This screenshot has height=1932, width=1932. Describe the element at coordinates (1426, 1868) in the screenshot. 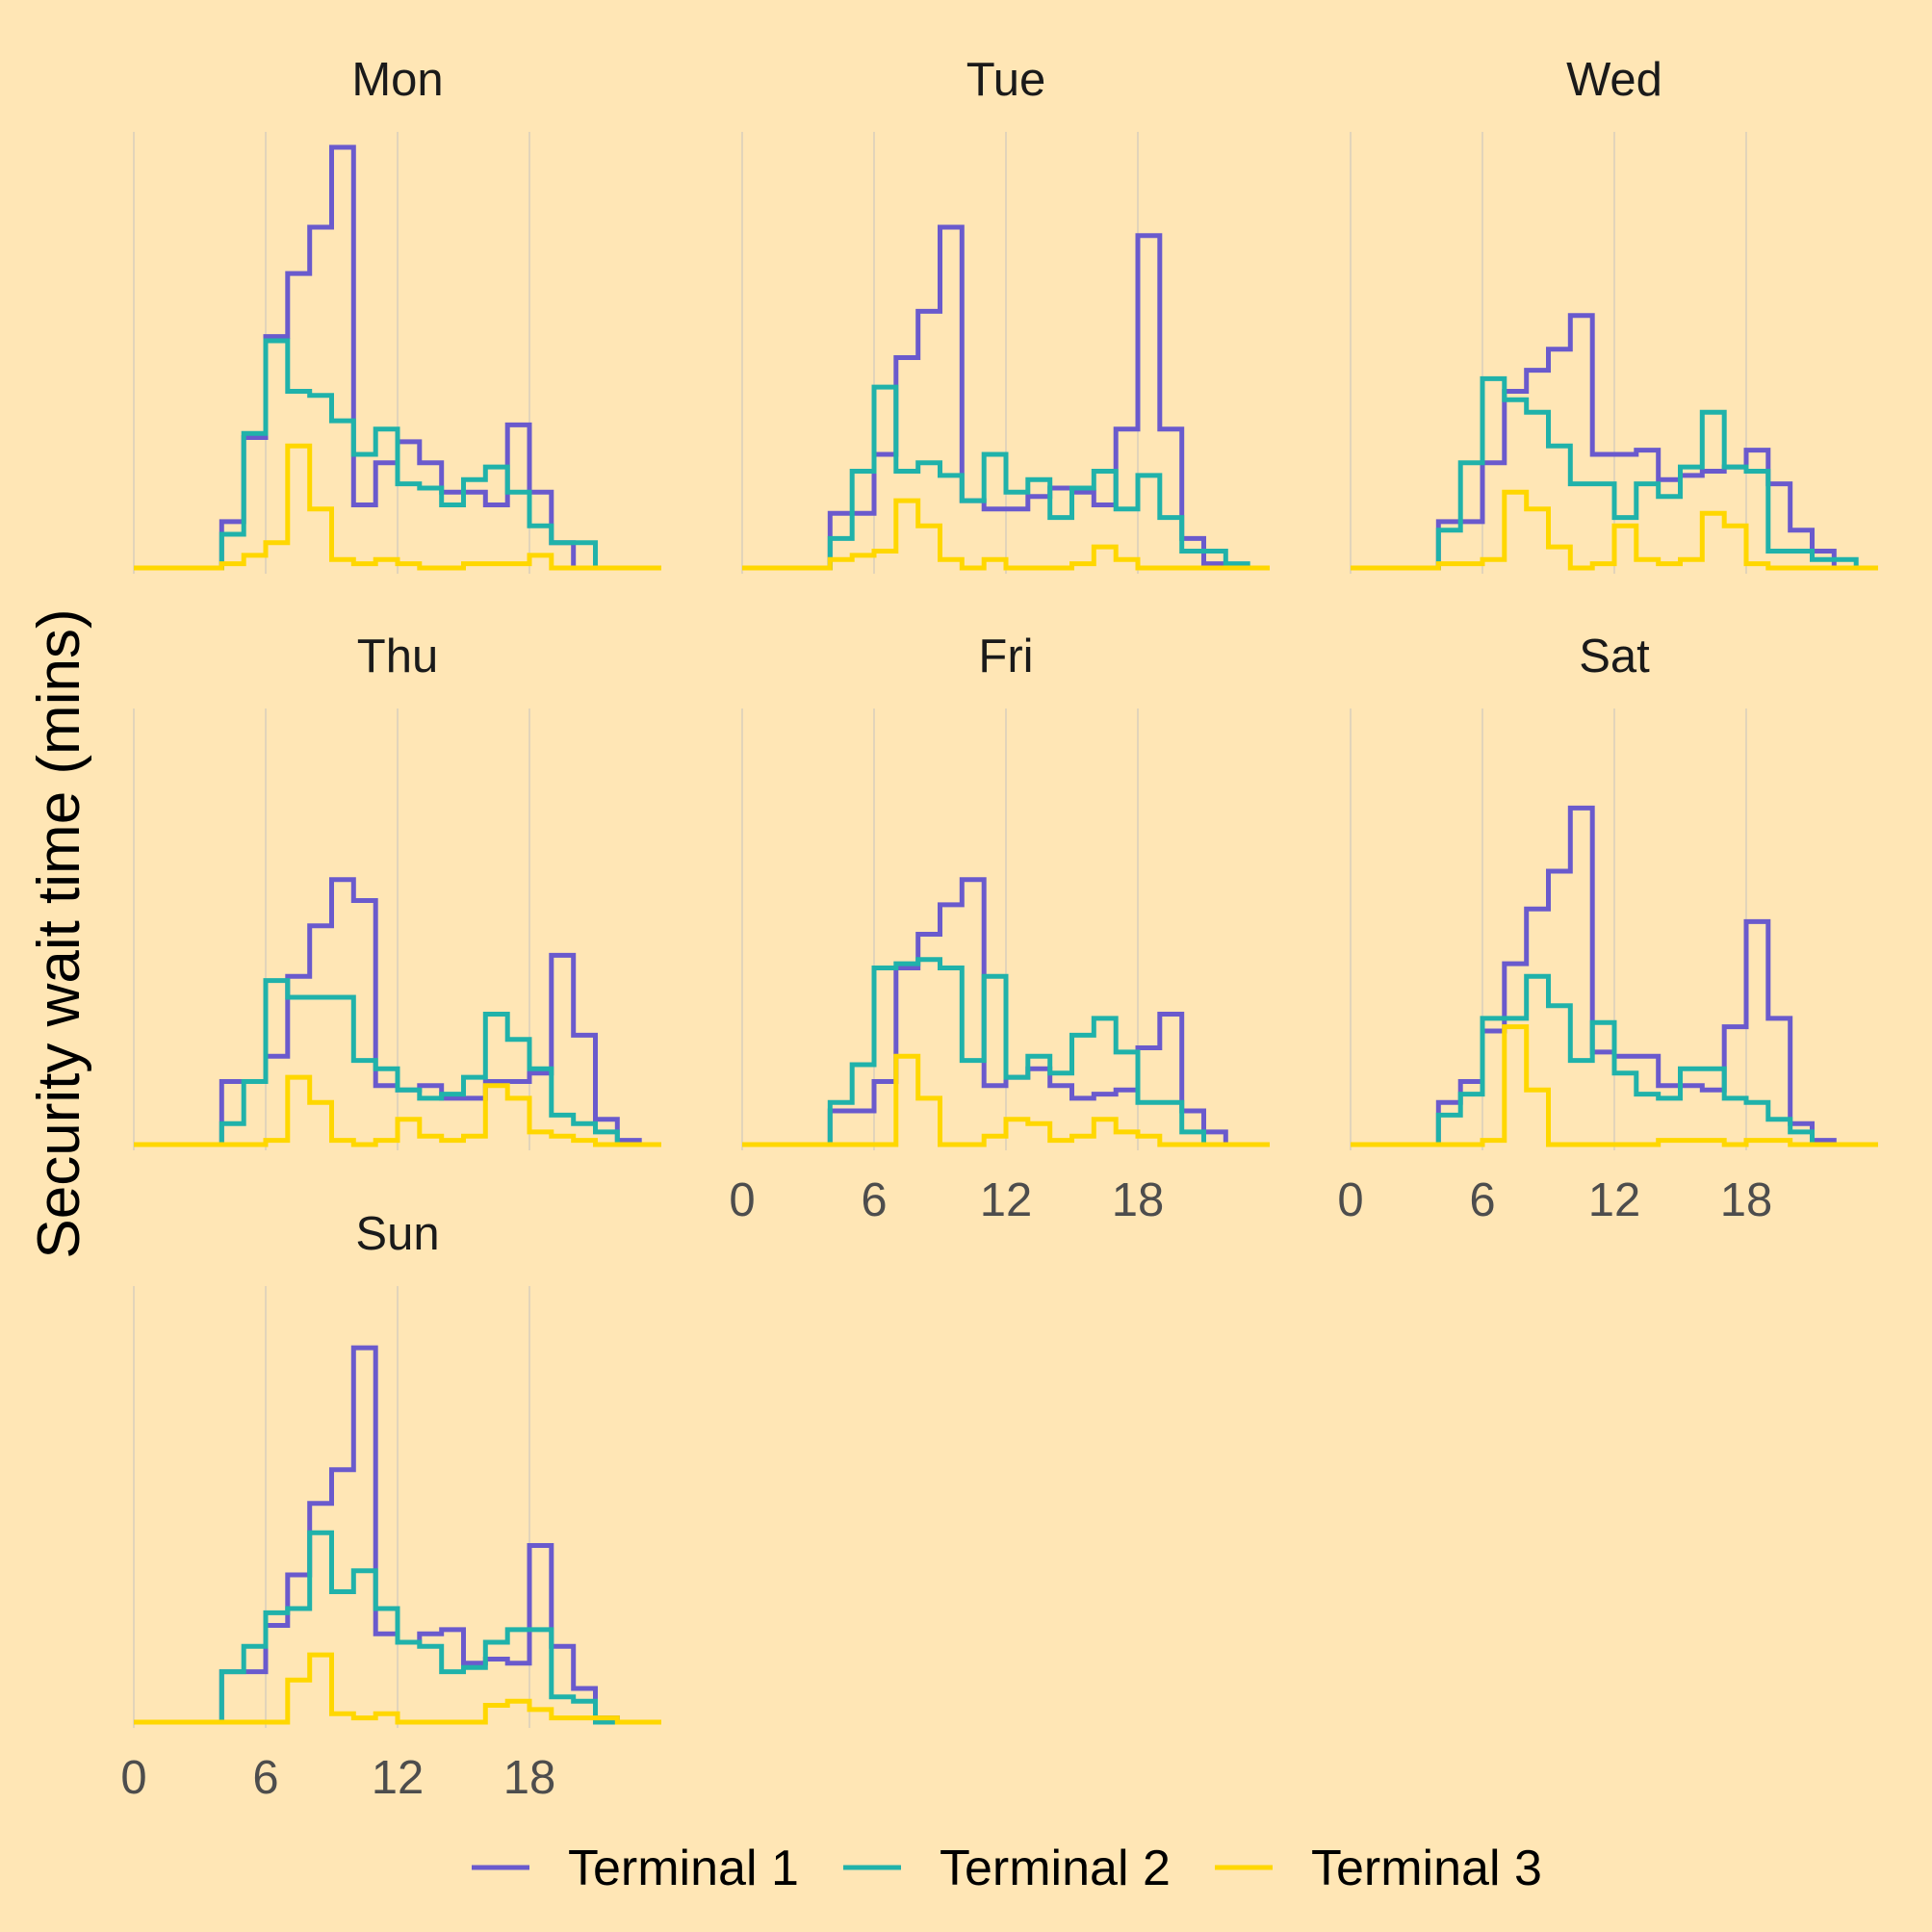

I see `legend-label: Terminal 3` at that location.